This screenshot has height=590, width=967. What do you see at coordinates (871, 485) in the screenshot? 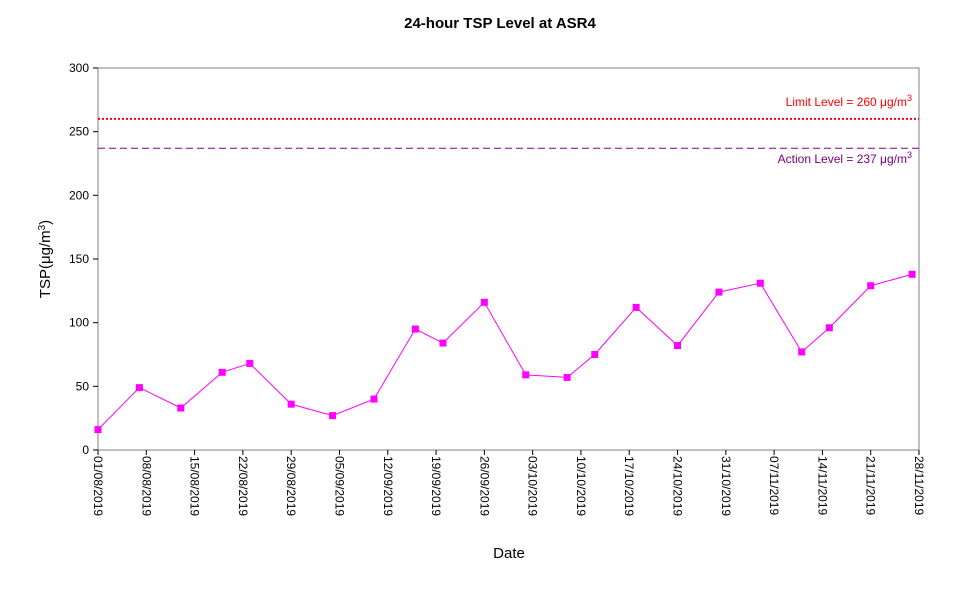
I see `x-tick-label: 21/11/2019` at bounding box center [871, 485].